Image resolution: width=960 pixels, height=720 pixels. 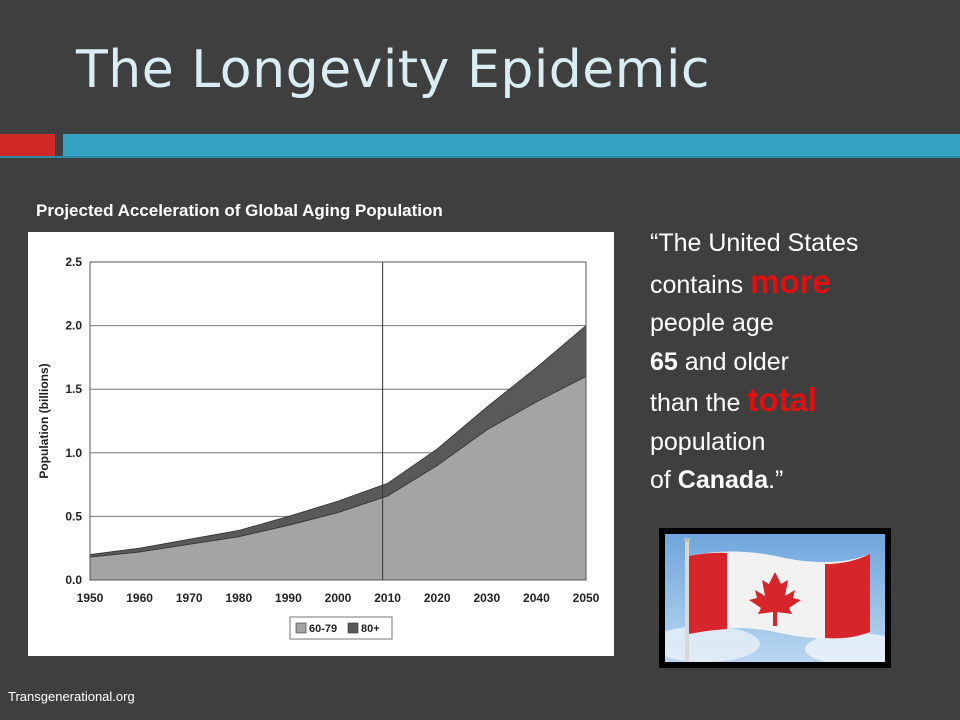 I want to click on x-tick-label: 2030, so click(x=486, y=598).